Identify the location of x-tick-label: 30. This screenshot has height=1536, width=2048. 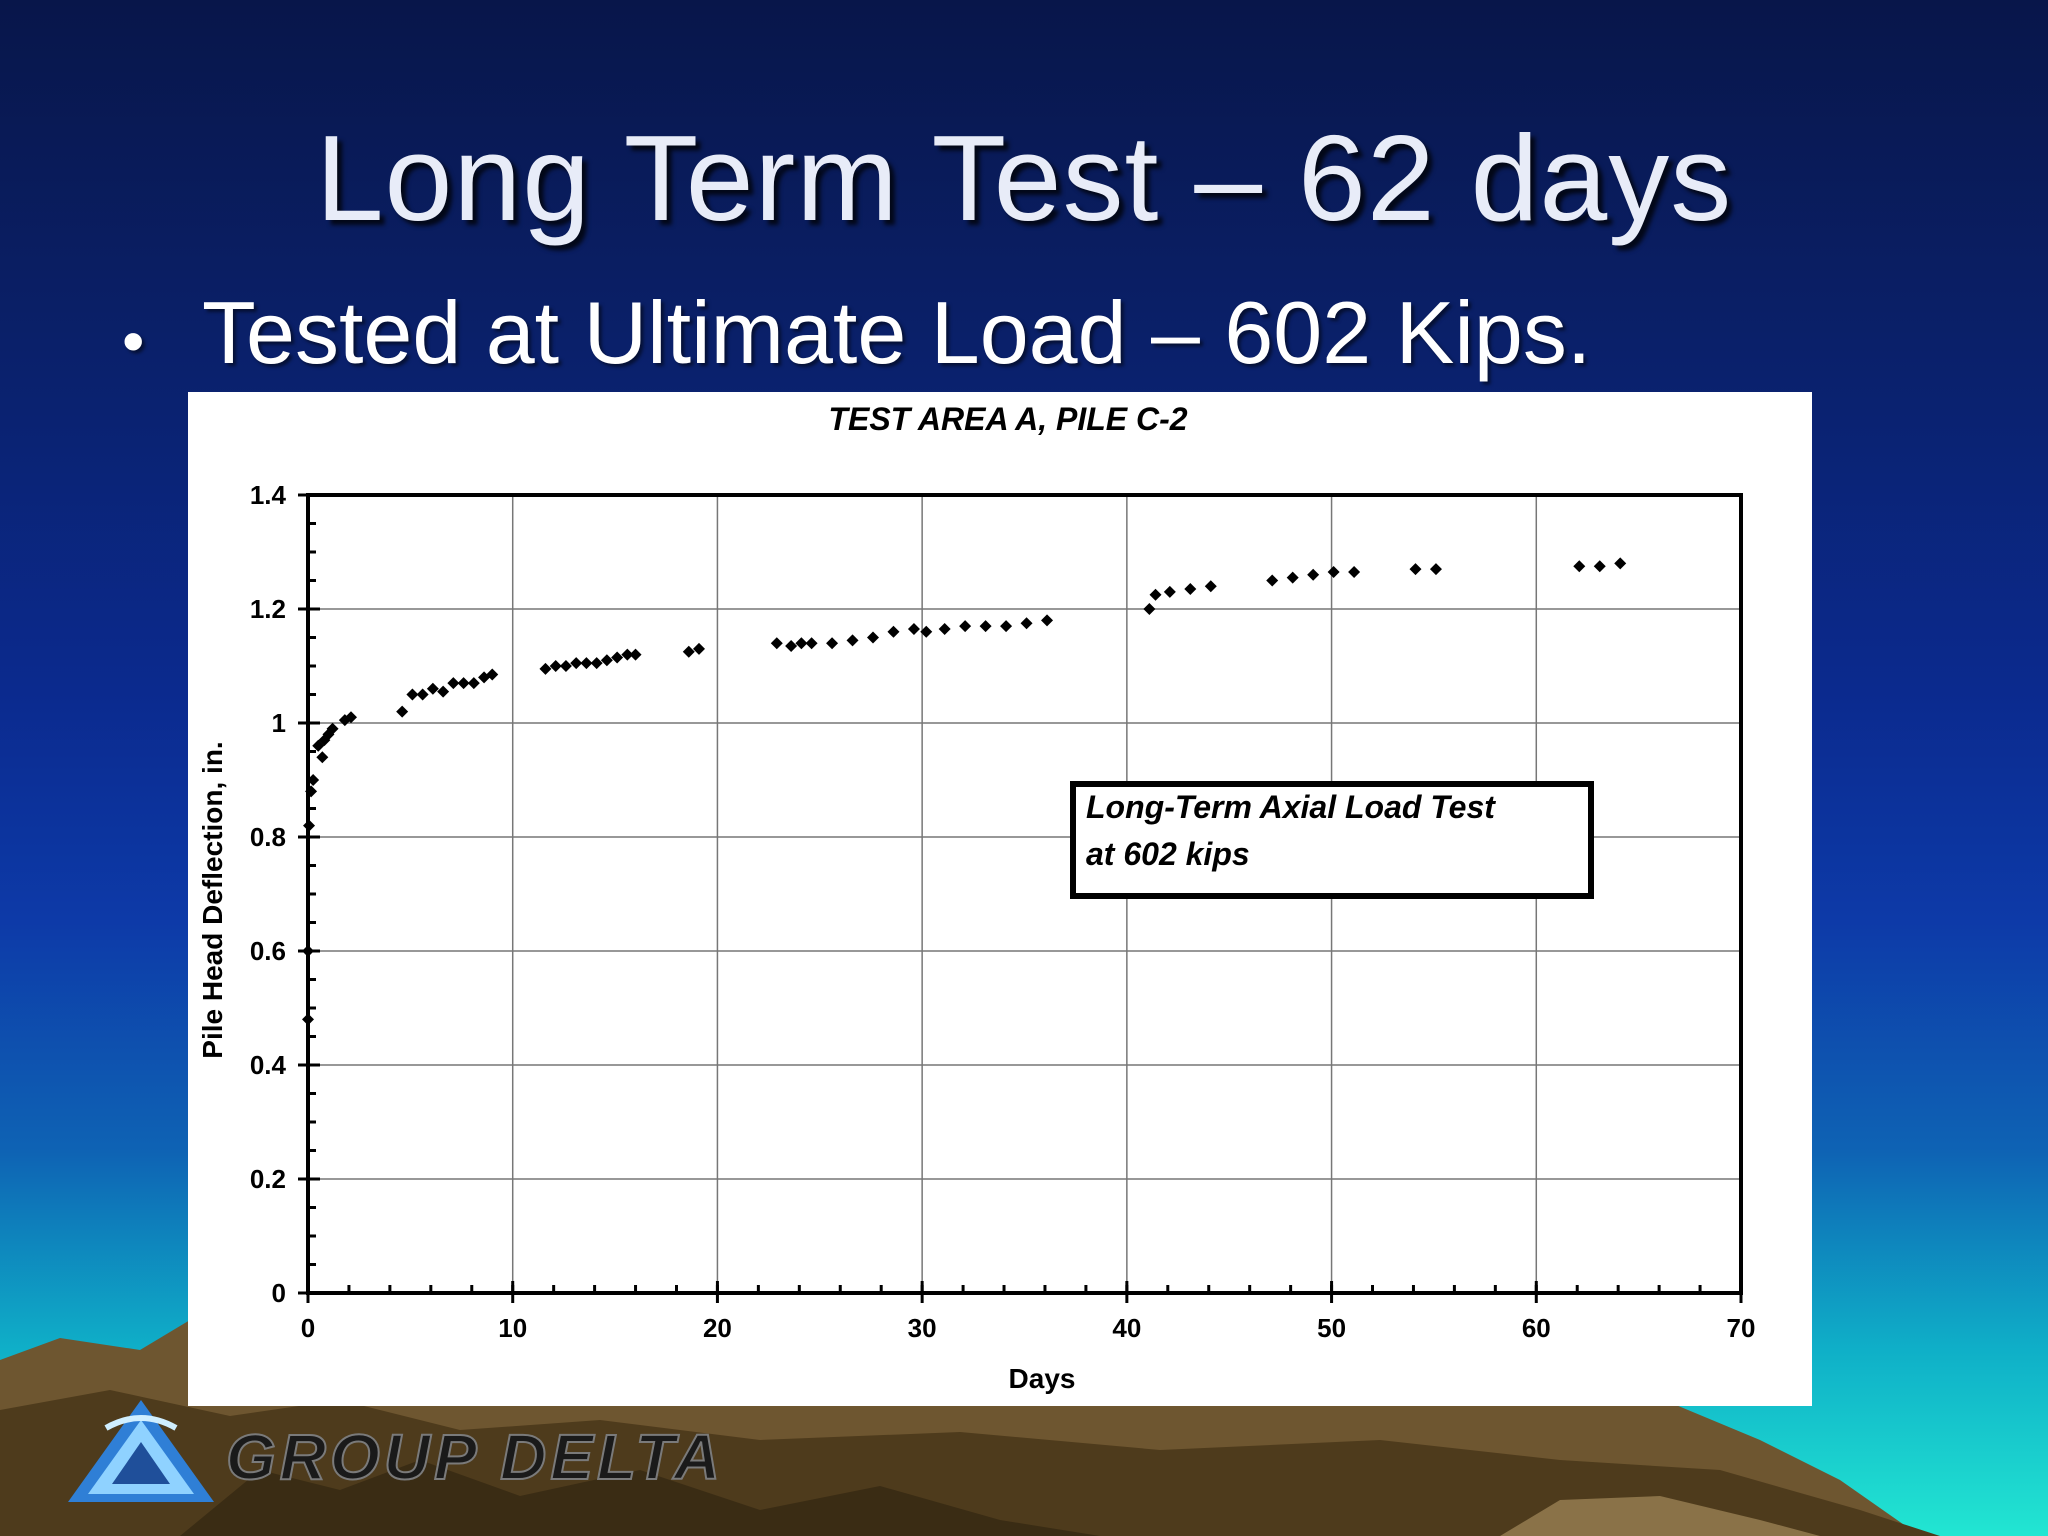
(922, 1328).